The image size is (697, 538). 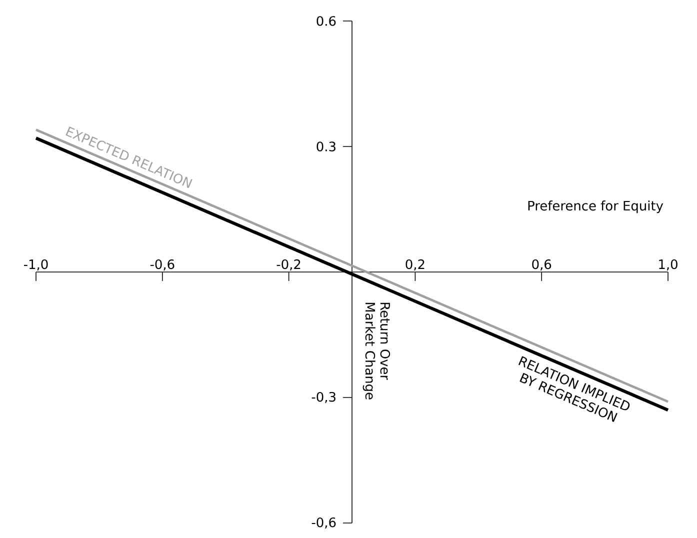 What do you see at coordinates (326, 147) in the screenshot?
I see `y-tick-label: 0.3` at bounding box center [326, 147].